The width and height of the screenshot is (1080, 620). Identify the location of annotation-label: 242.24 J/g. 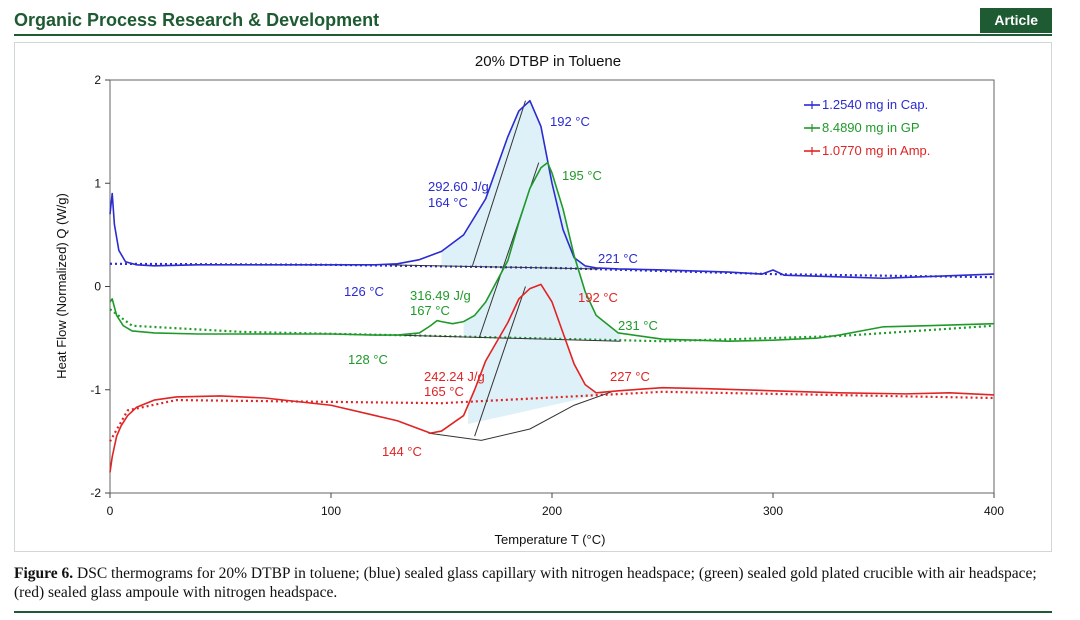
(454, 376).